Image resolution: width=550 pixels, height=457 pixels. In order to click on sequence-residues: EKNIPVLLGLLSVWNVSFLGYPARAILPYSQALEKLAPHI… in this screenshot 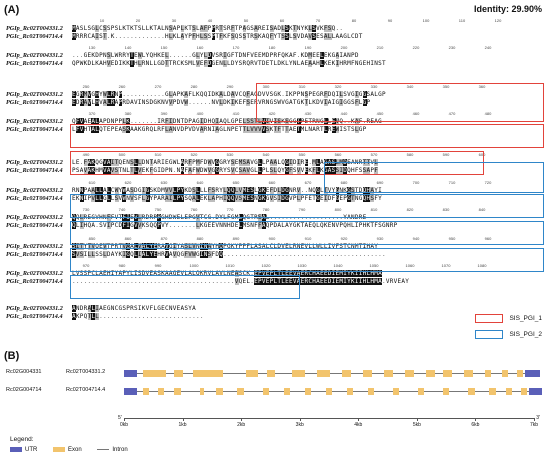, I will do `click(227, 198)`.